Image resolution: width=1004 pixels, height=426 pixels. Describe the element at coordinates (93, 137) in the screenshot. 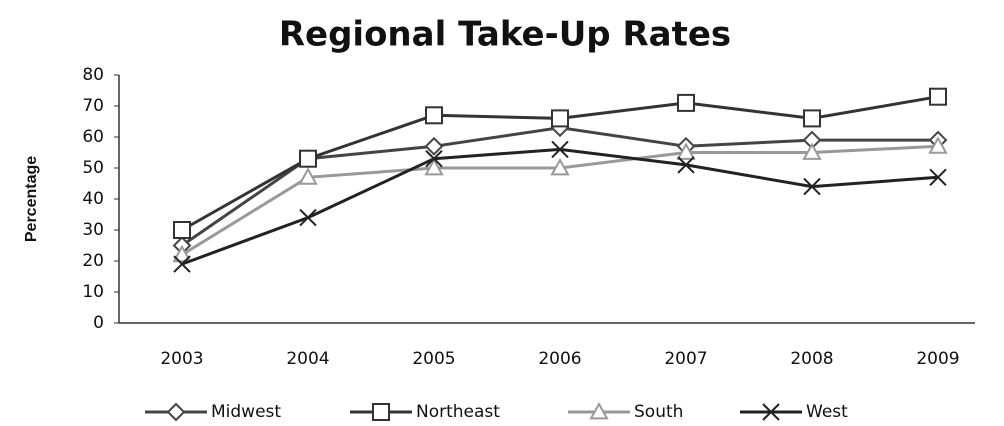

I see `y-tick-label: 60` at that location.